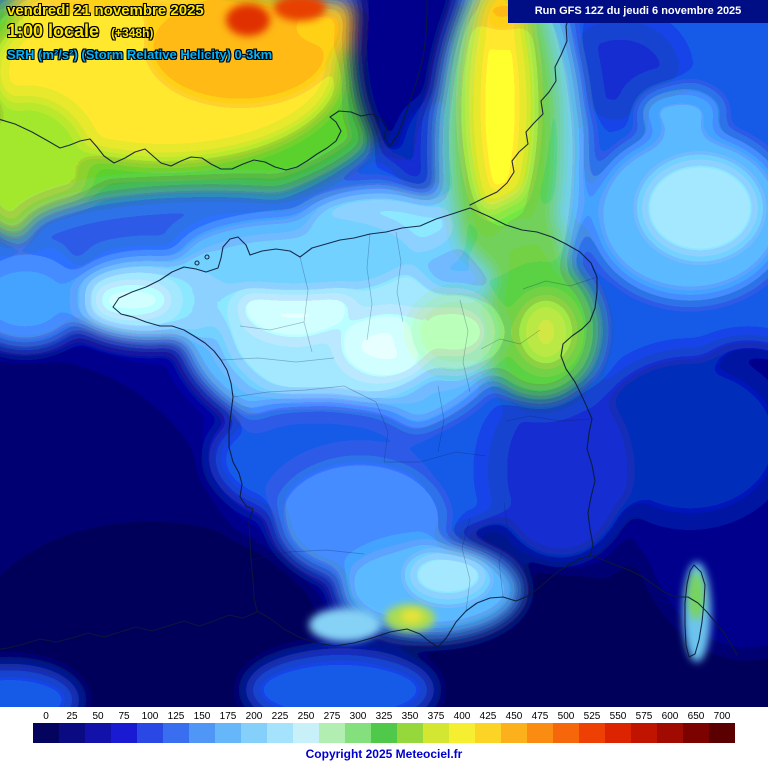  I want to click on legend-tick-label: 250, so click(306, 716).